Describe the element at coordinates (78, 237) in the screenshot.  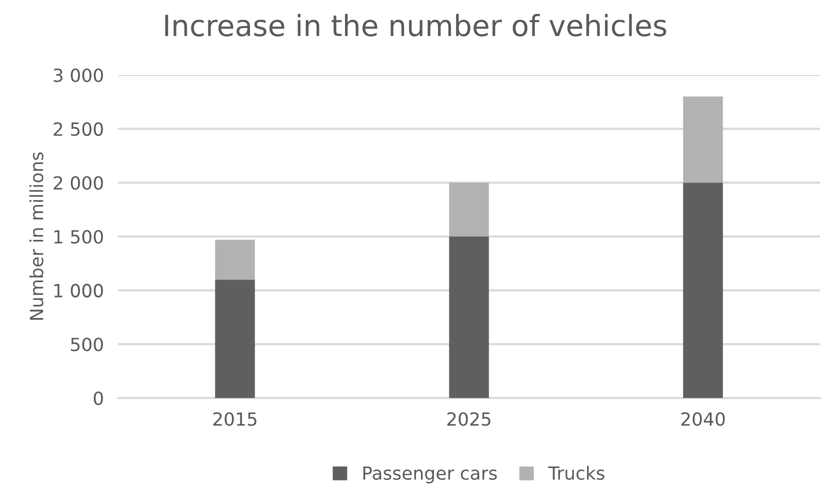
I see `y-tick-label: 1 500` at that location.